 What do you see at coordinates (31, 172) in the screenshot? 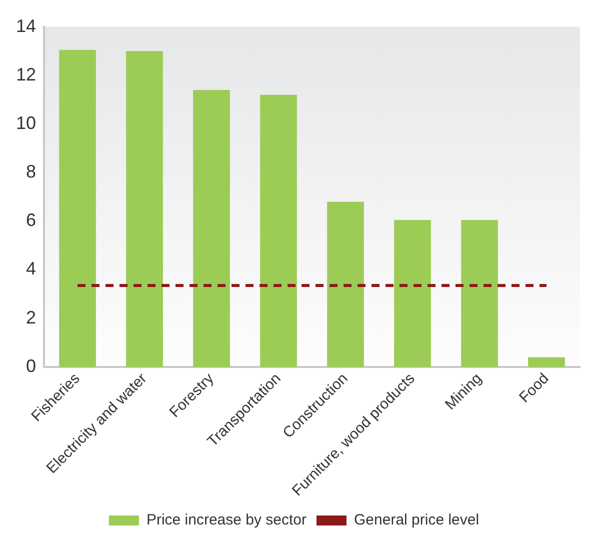
I see `y-tick-label: 8` at bounding box center [31, 172].